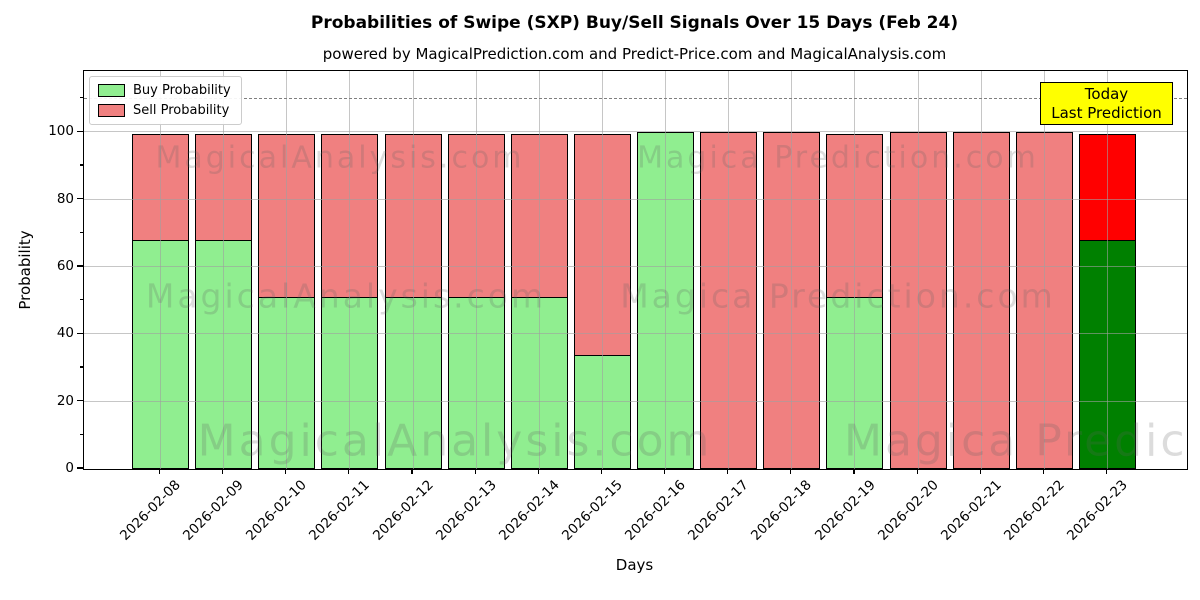 The height and width of the screenshot is (600, 1200). What do you see at coordinates (165, 100) in the screenshot?
I see `legend: Buy Probability Sell Probability` at bounding box center [165, 100].